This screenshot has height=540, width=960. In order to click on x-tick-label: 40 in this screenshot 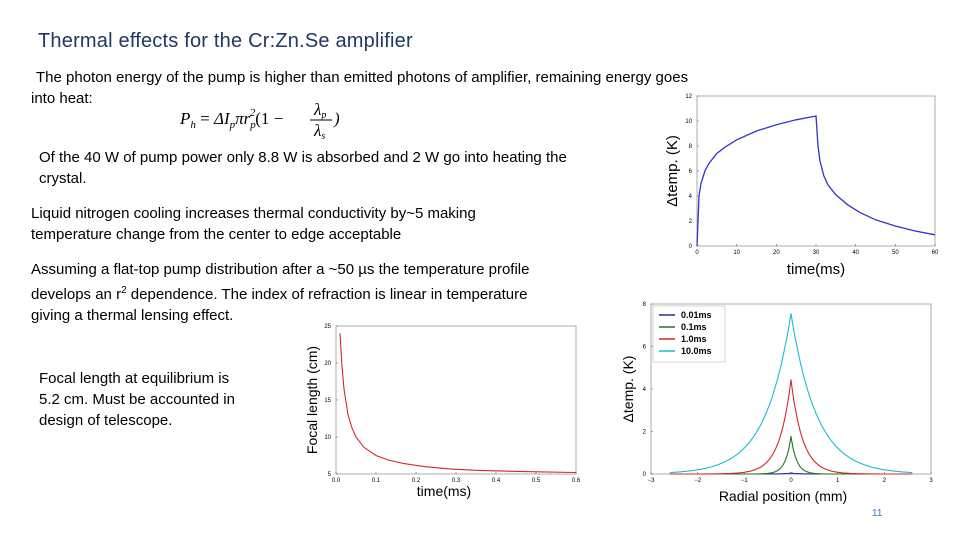, I will do `click(855, 253)`.